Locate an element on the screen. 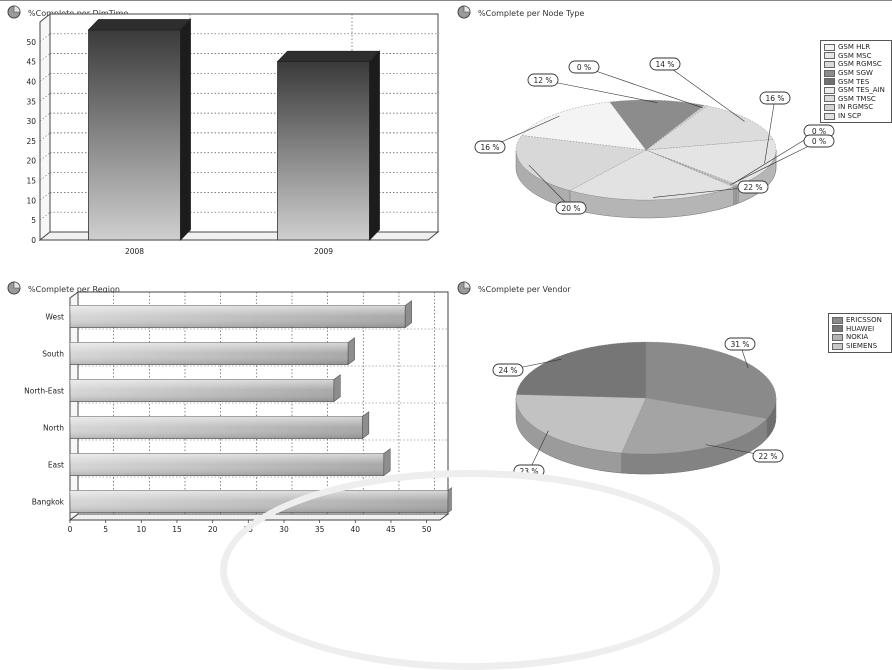 The height and width of the screenshot is (670, 892). legend-item: IN SCP is located at coordinates (856, 116).